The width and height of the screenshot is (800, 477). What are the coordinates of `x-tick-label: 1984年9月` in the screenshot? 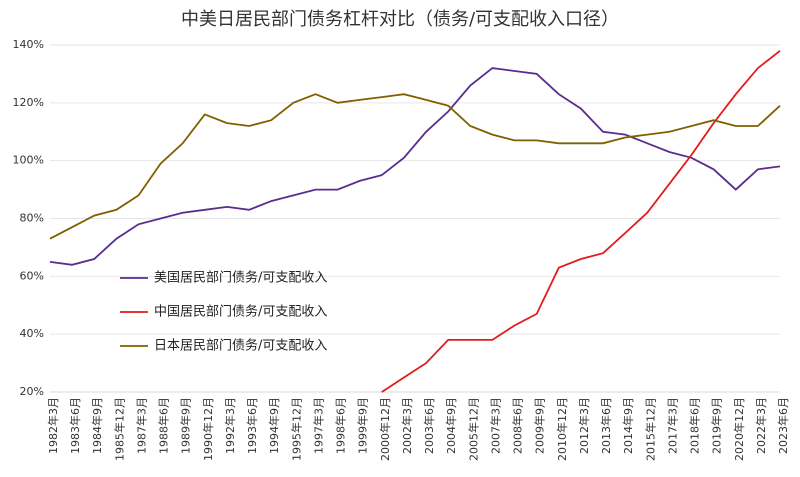 It's located at (97, 425).